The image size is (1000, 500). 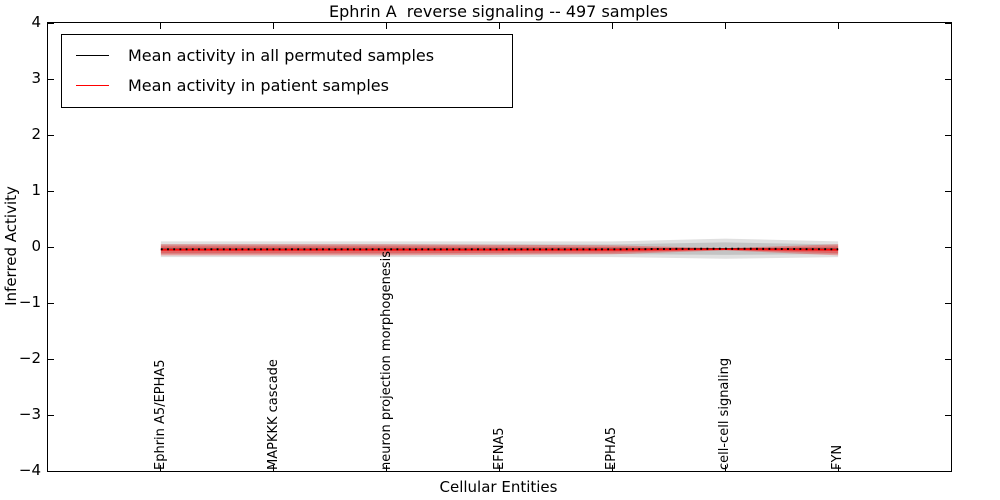 I want to click on legend-label: Mean activity in patient samples, so click(x=258, y=85).